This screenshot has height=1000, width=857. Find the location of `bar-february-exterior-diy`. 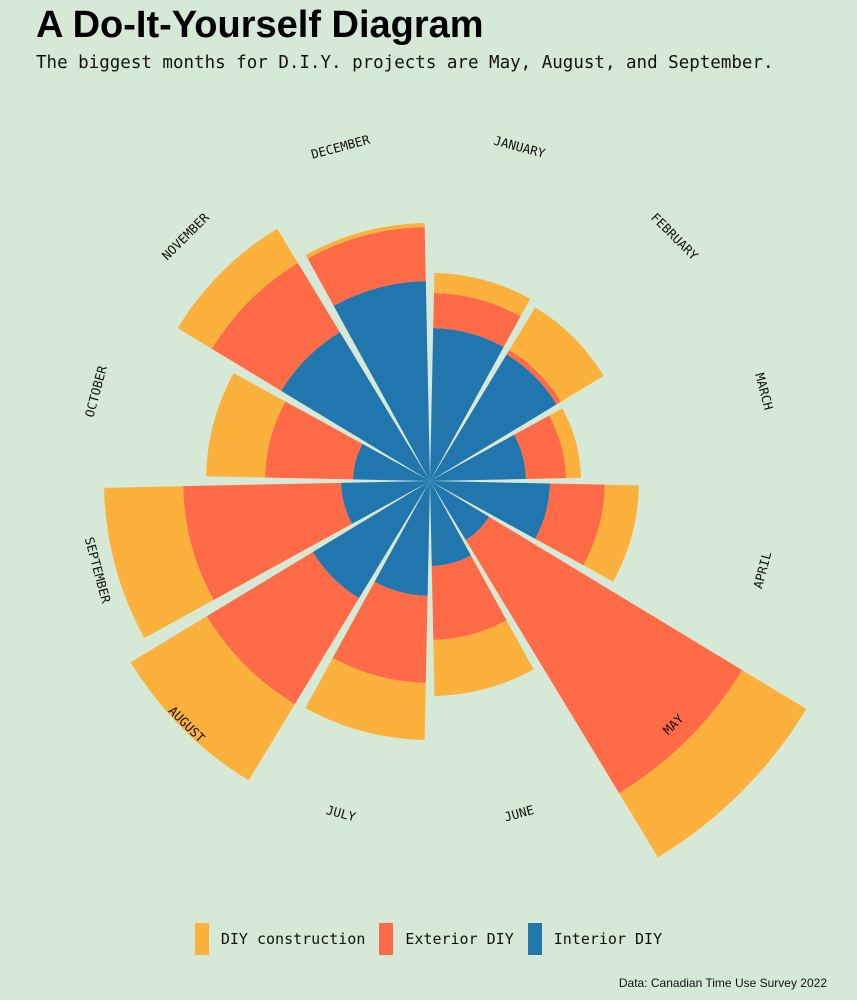

bar-february-exterior-diy is located at coordinates (533, 377).